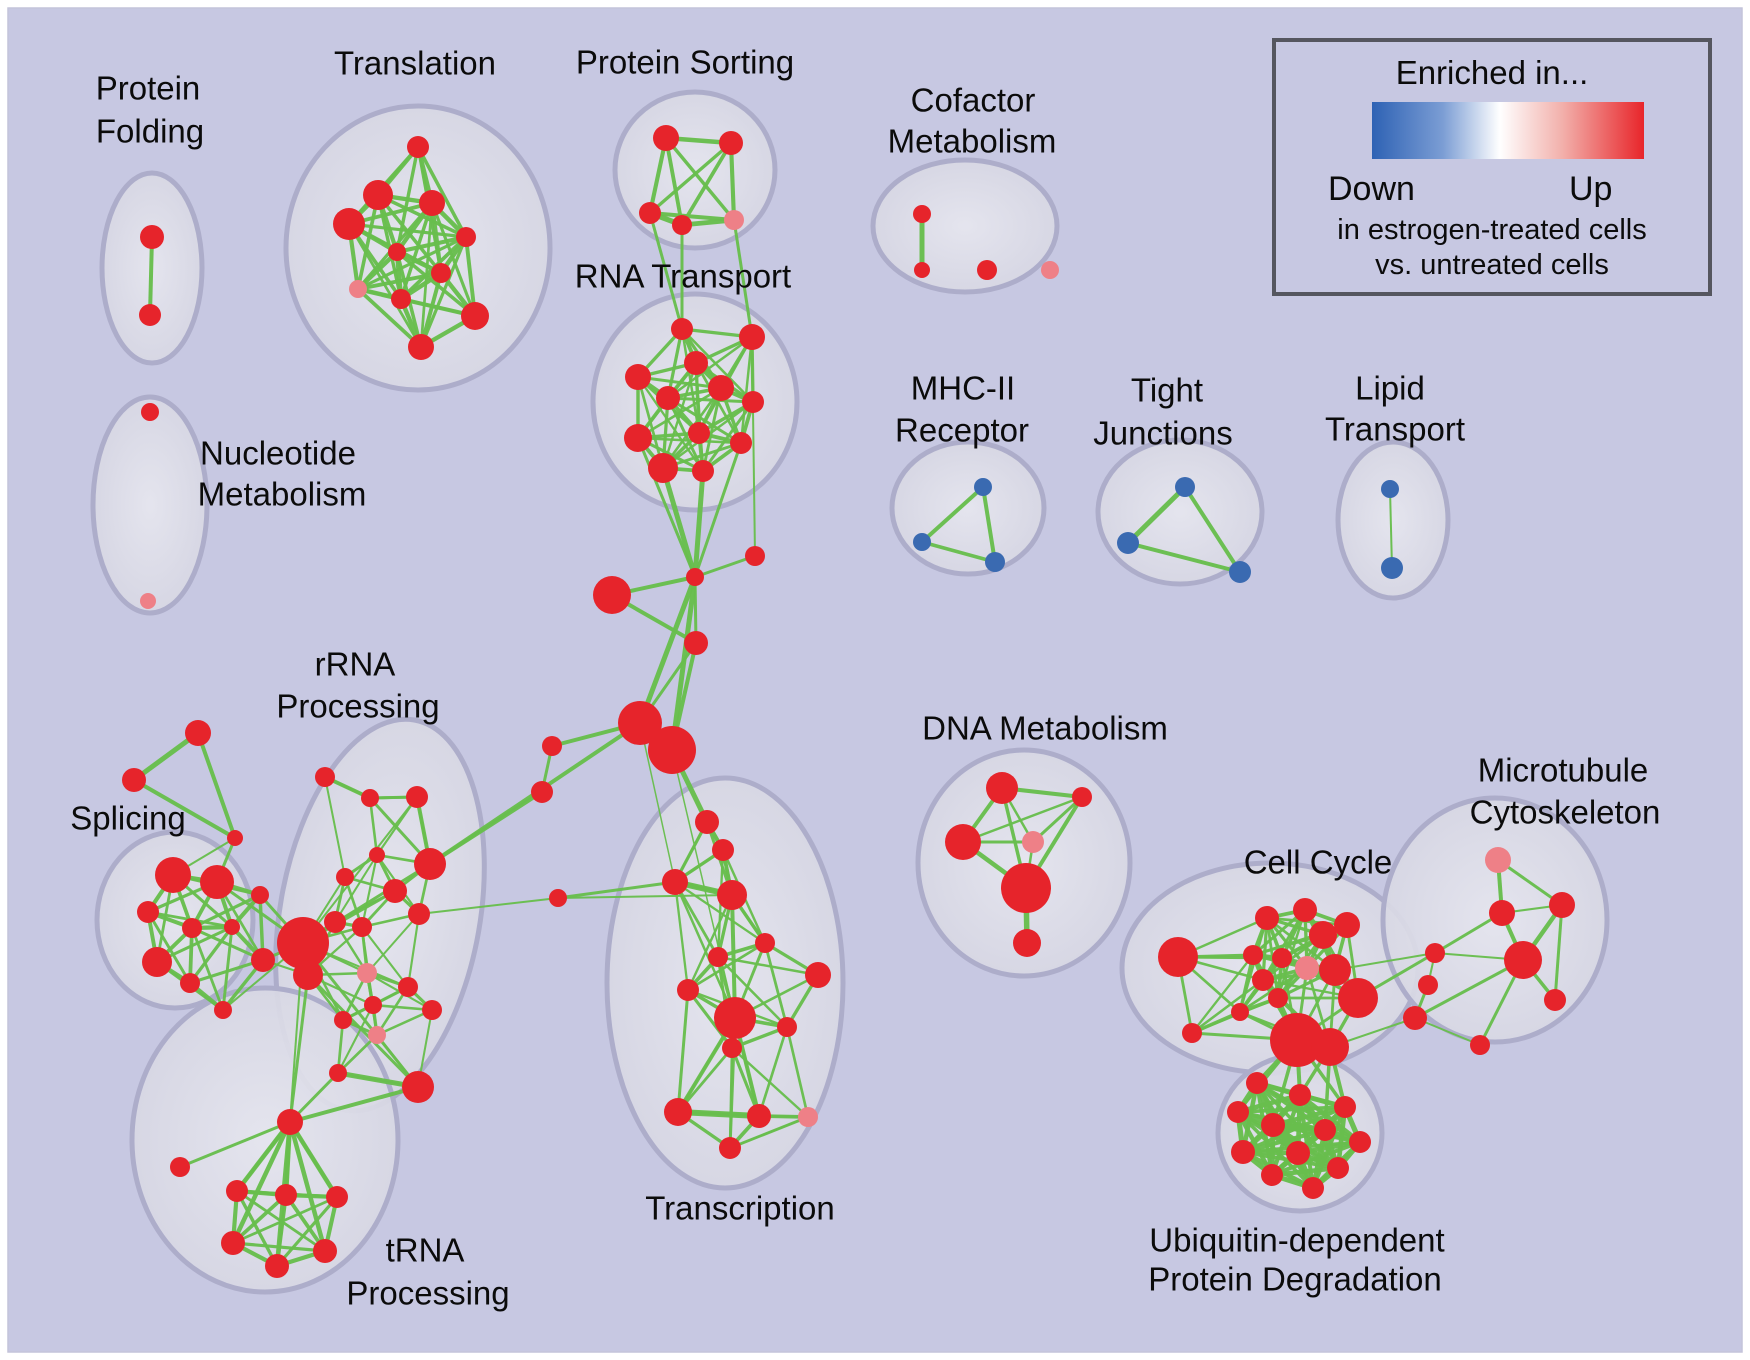  I want to click on legend-caption-line1: in estrogen-treated cells, so click(1492, 230).